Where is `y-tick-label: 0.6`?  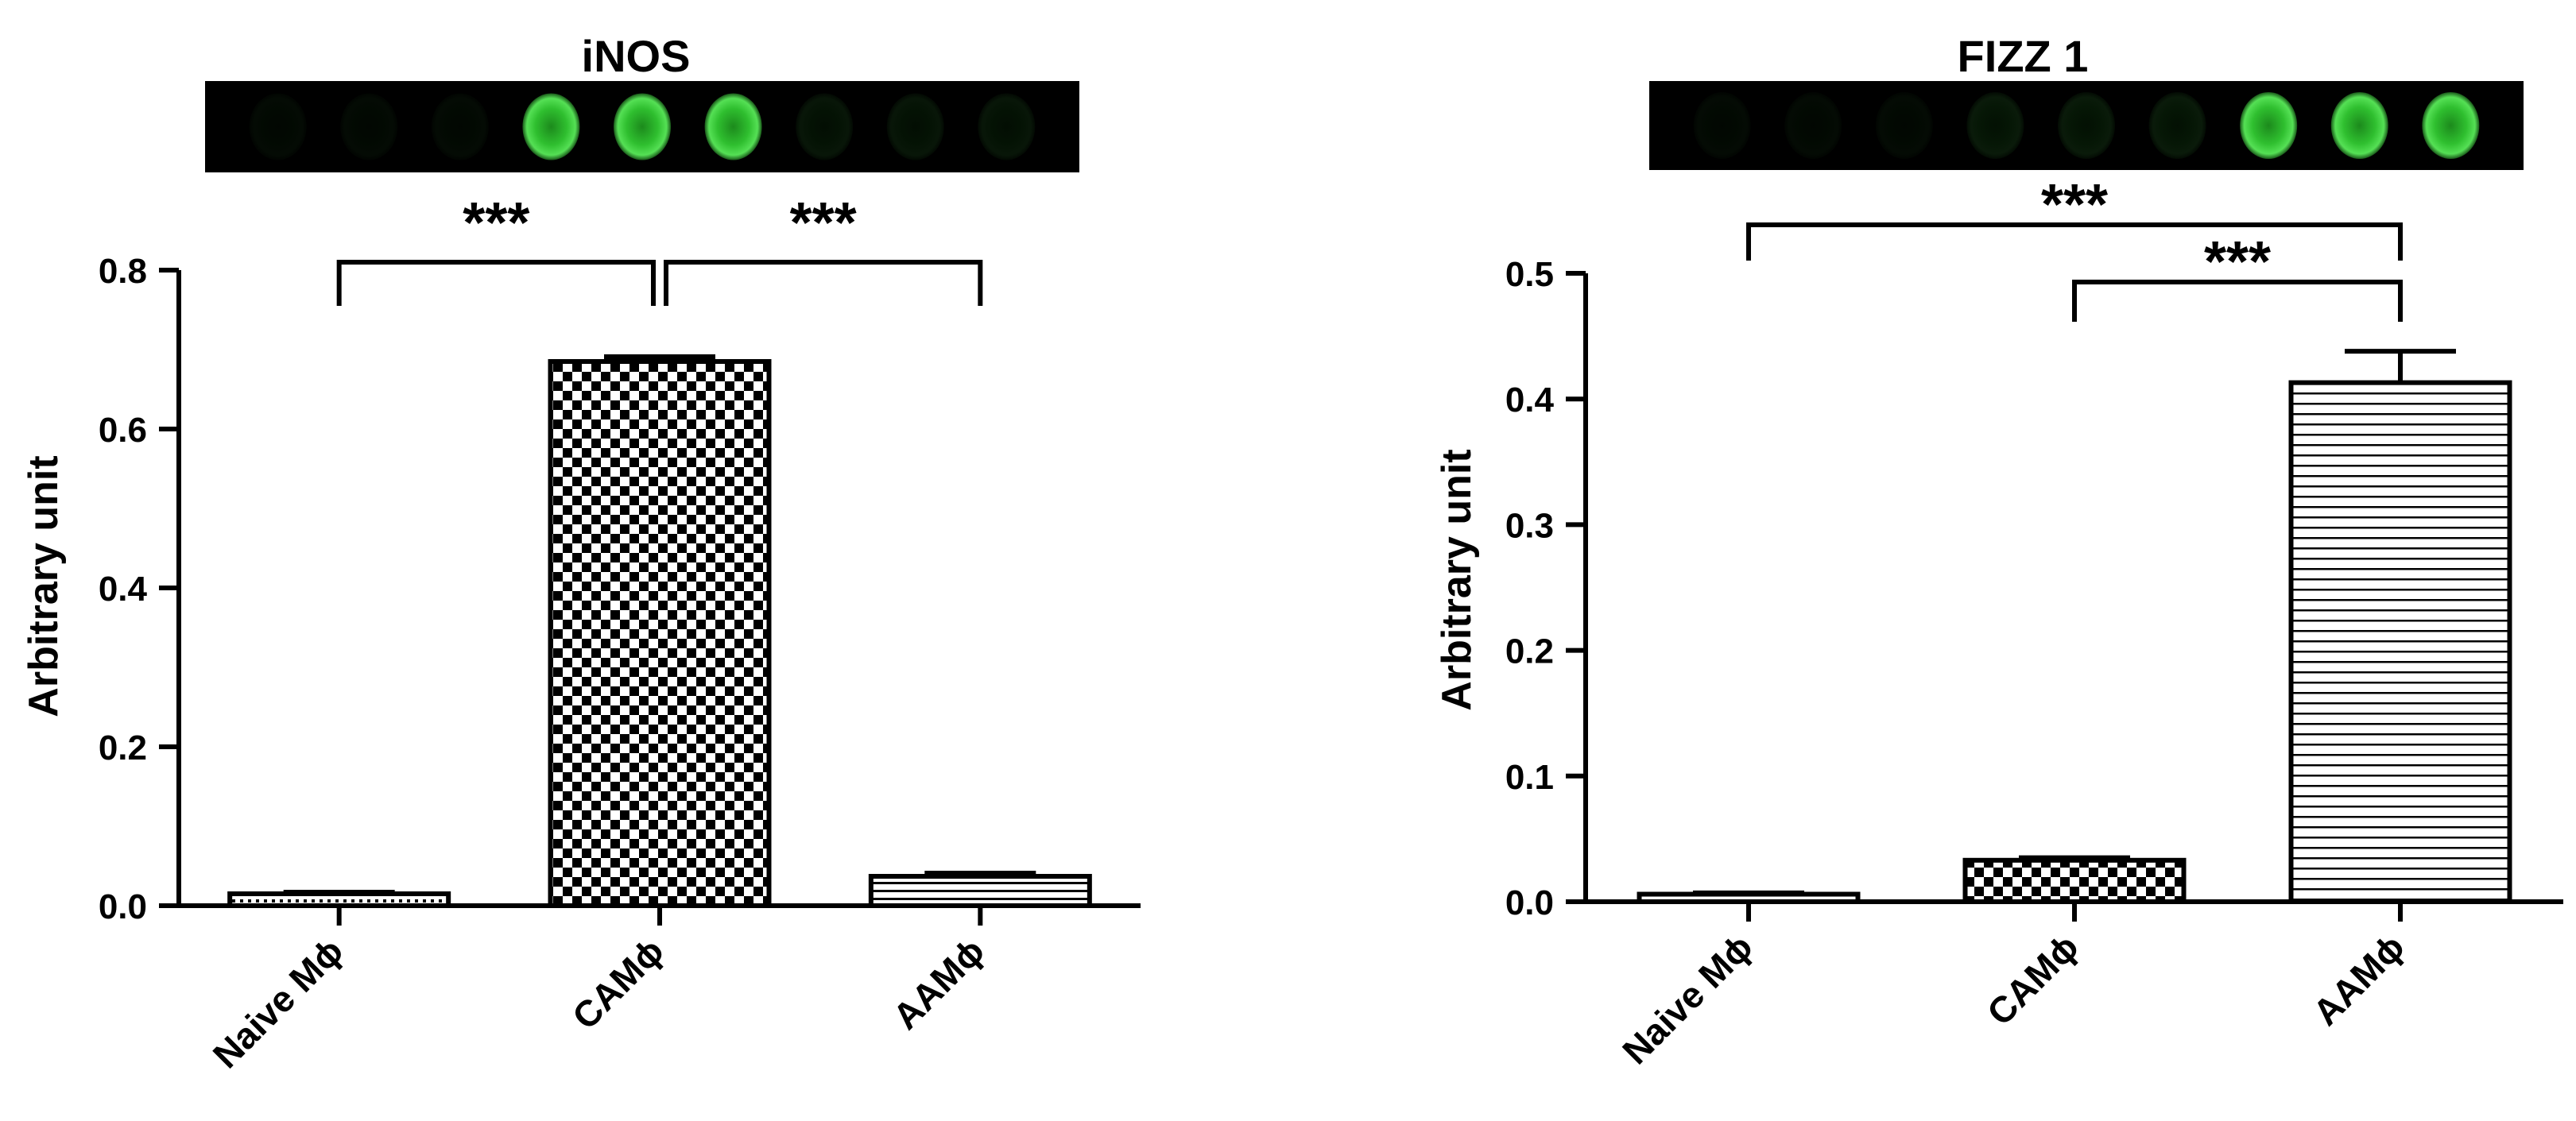 y-tick-label: 0.6 is located at coordinates (123, 430).